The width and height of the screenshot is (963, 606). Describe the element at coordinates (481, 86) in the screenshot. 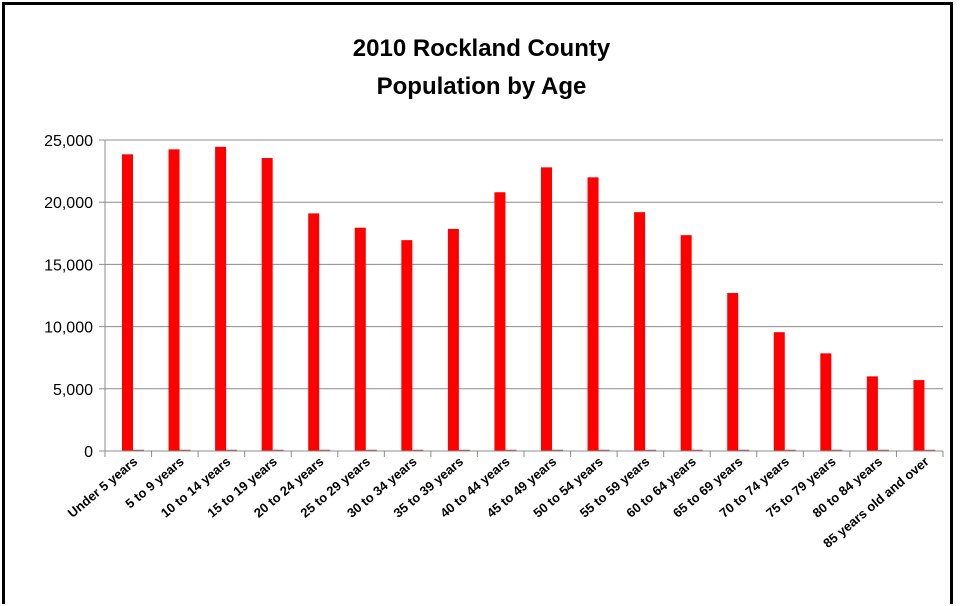

I see `chart-title-line-2: Population by Age` at that location.